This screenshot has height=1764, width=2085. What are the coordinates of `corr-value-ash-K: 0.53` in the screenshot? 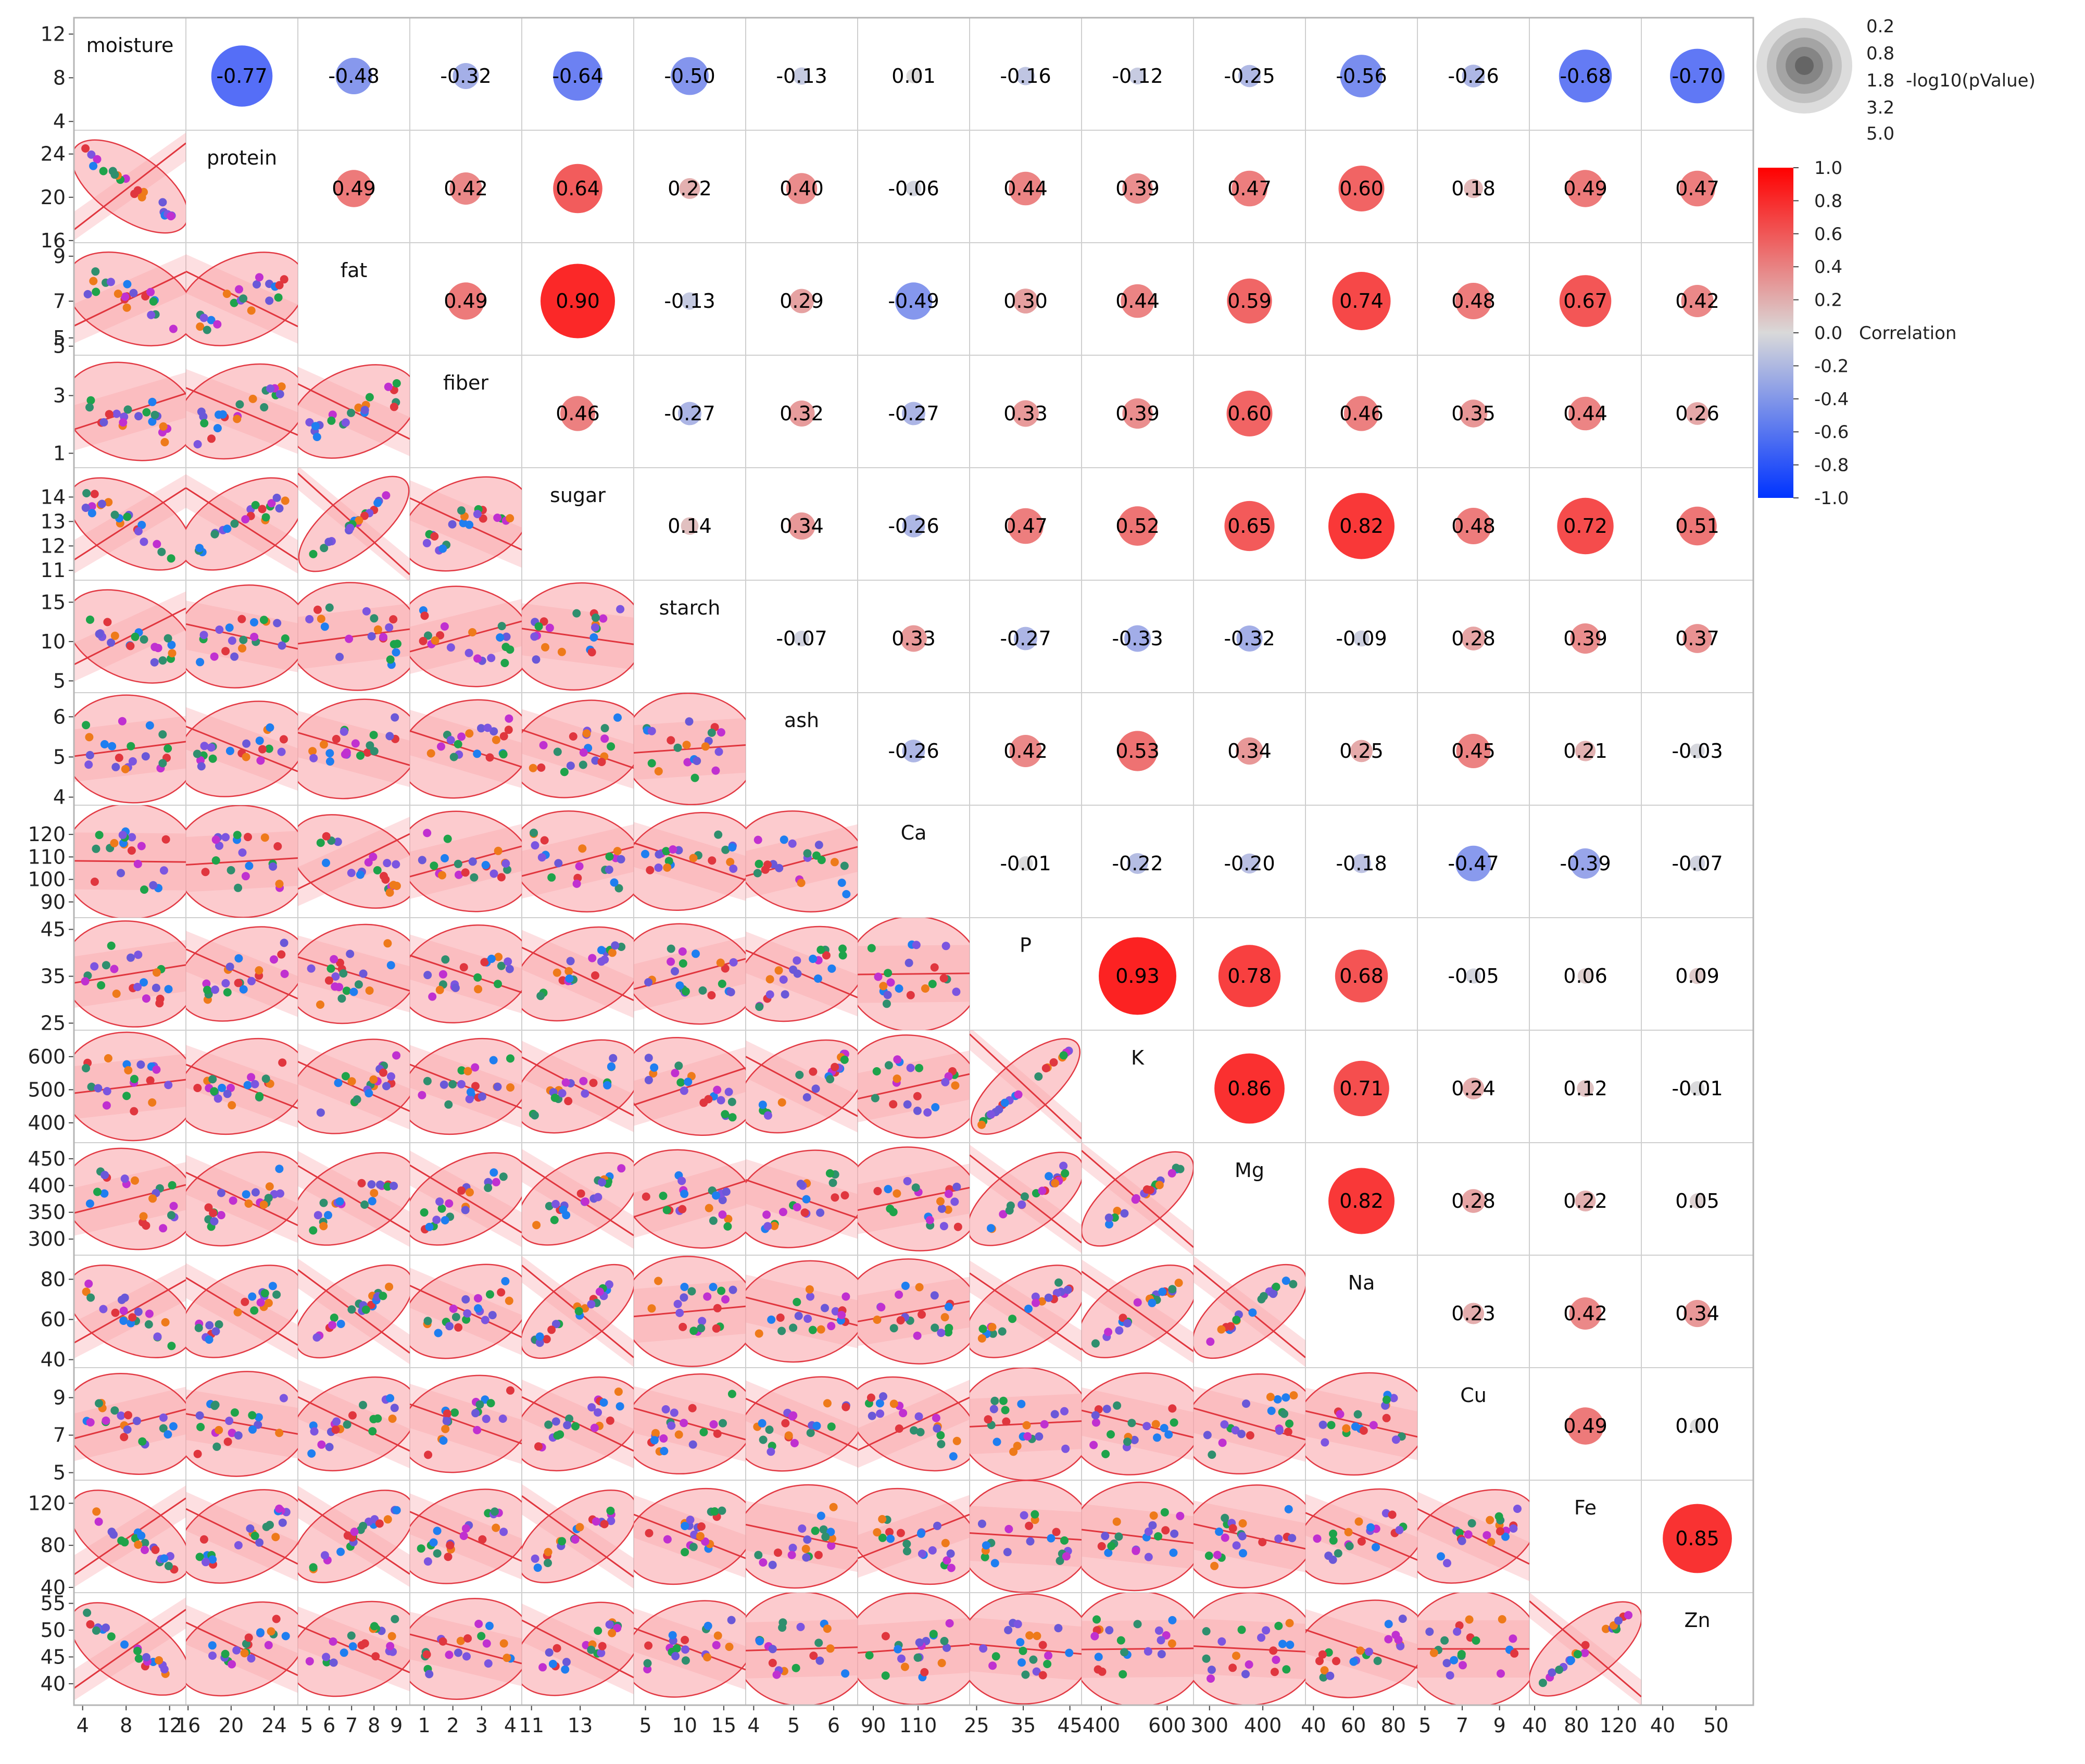 It's located at (1138, 751).